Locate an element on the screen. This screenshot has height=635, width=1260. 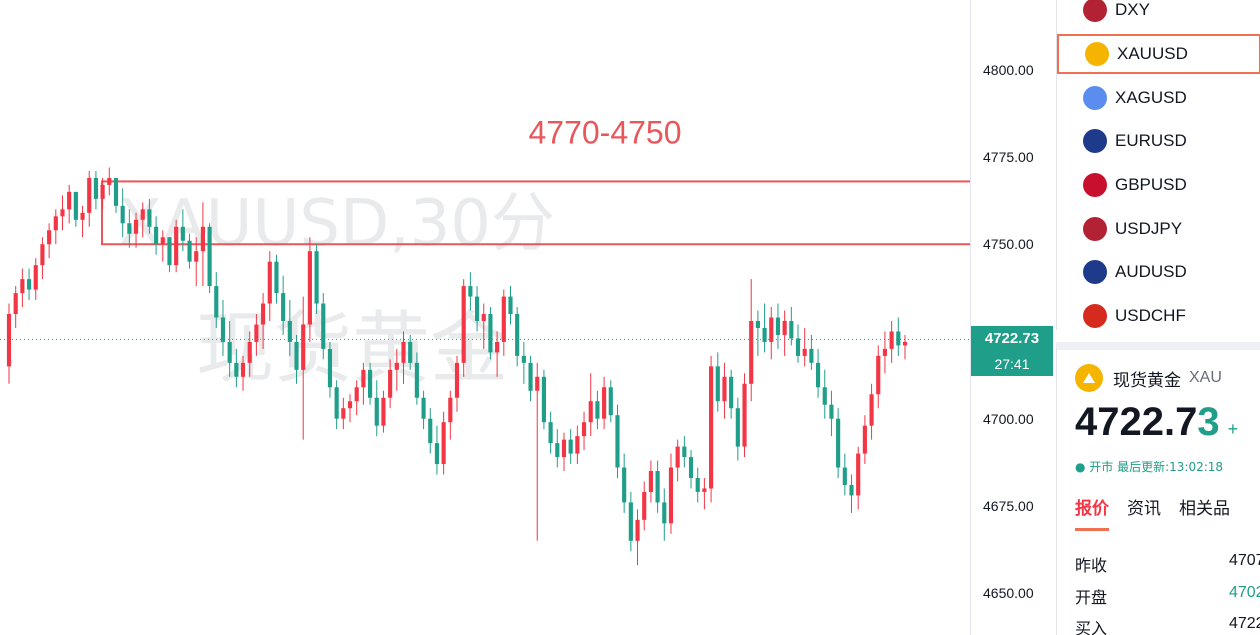
watchlist-item-usdchf: USDCHF is located at coordinates (1158, 316).